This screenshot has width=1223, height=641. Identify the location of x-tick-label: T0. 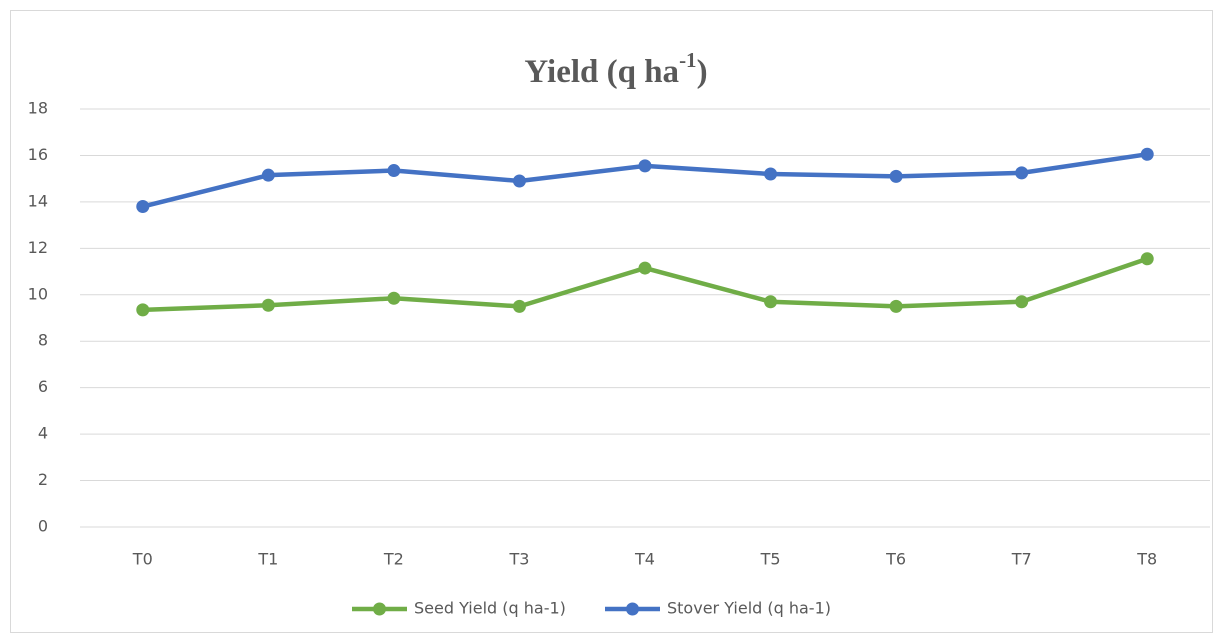
(142, 559).